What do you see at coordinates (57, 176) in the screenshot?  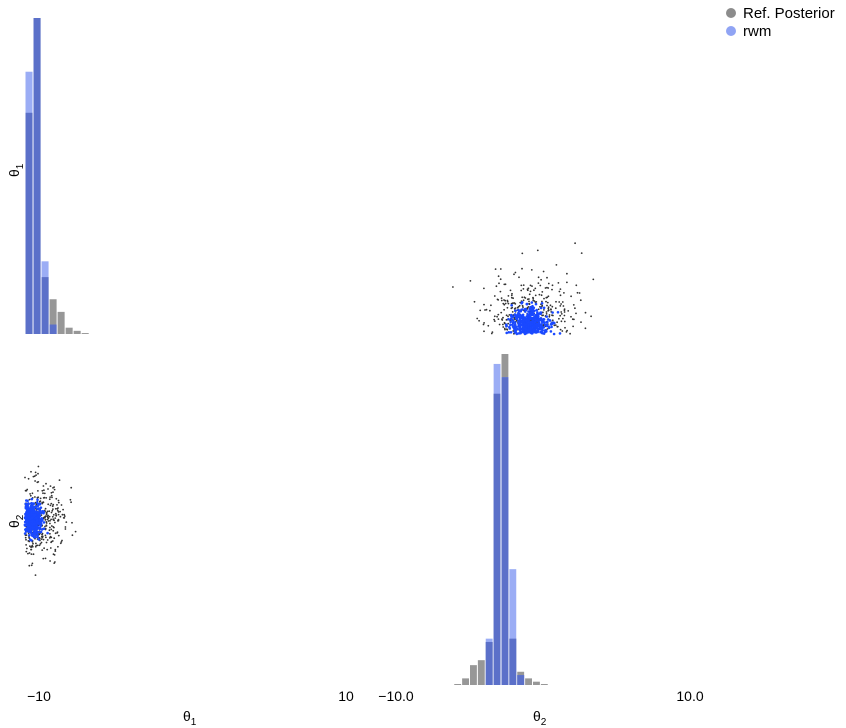 I see `marginal-theta1-panel` at bounding box center [57, 176].